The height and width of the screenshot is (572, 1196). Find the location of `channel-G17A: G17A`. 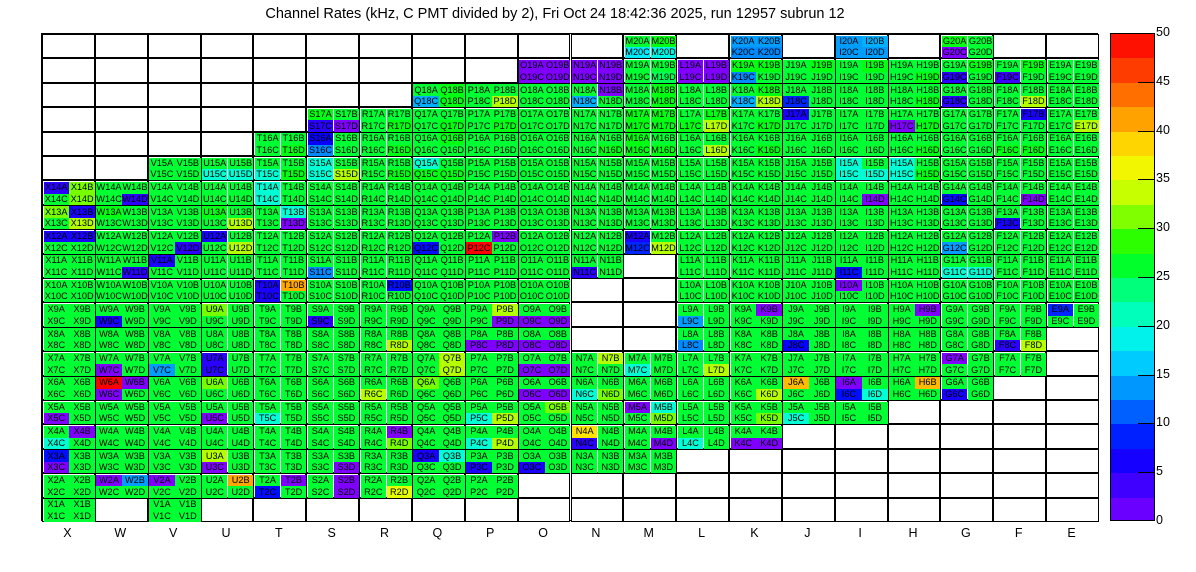

channel-G17A: G17A is located at coordinates (954, 114).